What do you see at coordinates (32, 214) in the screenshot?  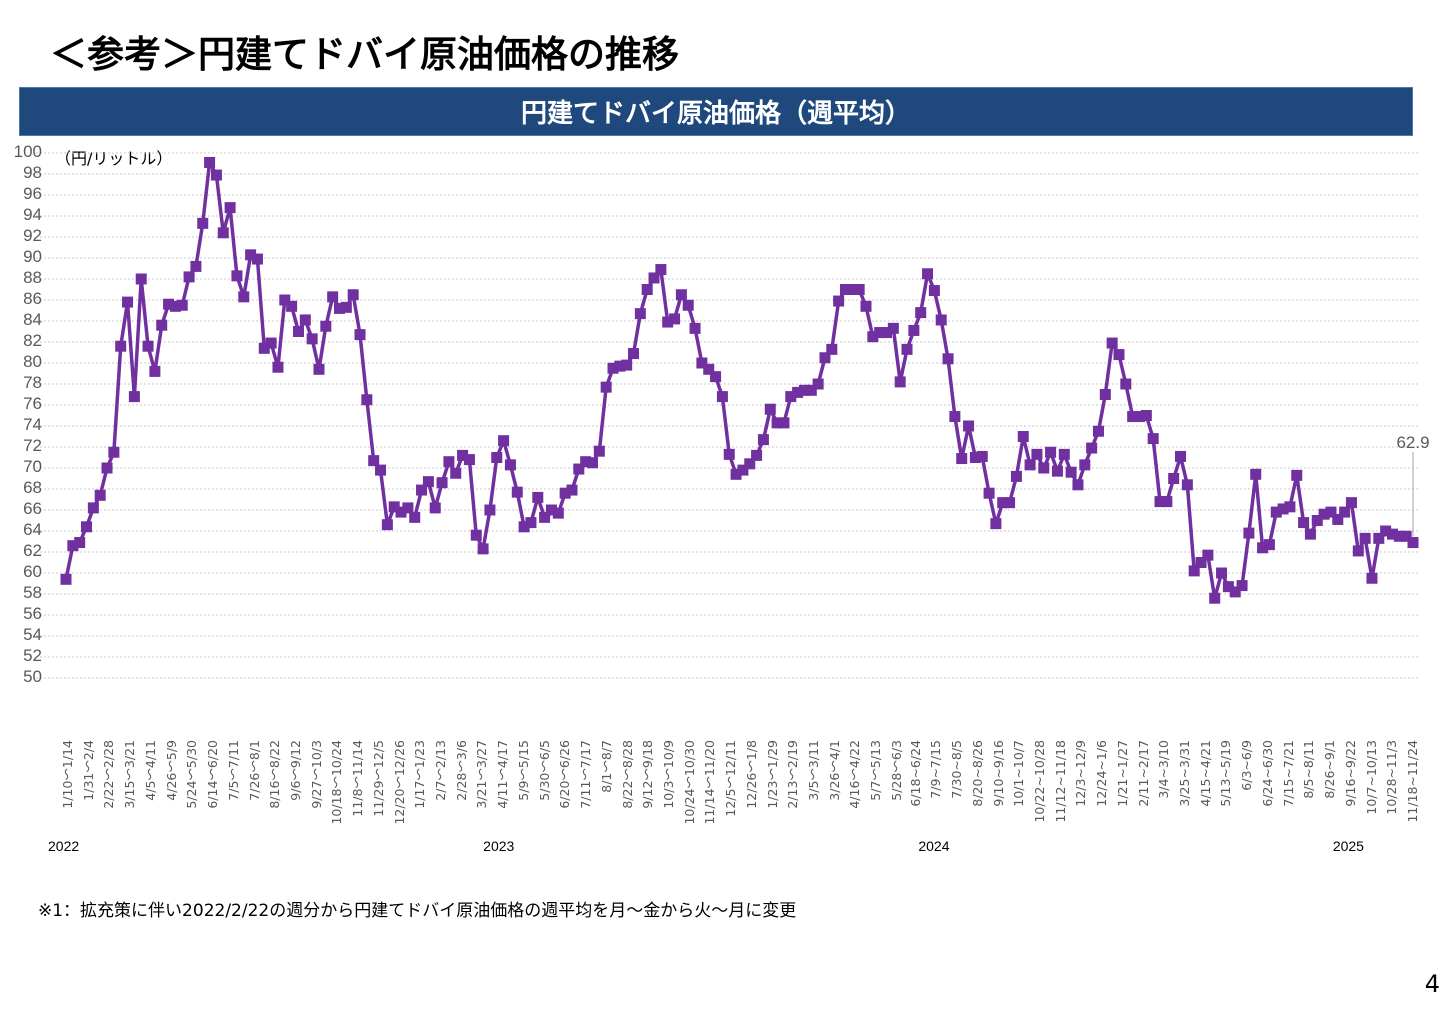 I see `y-tick-label: 94` at bounding box center [32, 214].